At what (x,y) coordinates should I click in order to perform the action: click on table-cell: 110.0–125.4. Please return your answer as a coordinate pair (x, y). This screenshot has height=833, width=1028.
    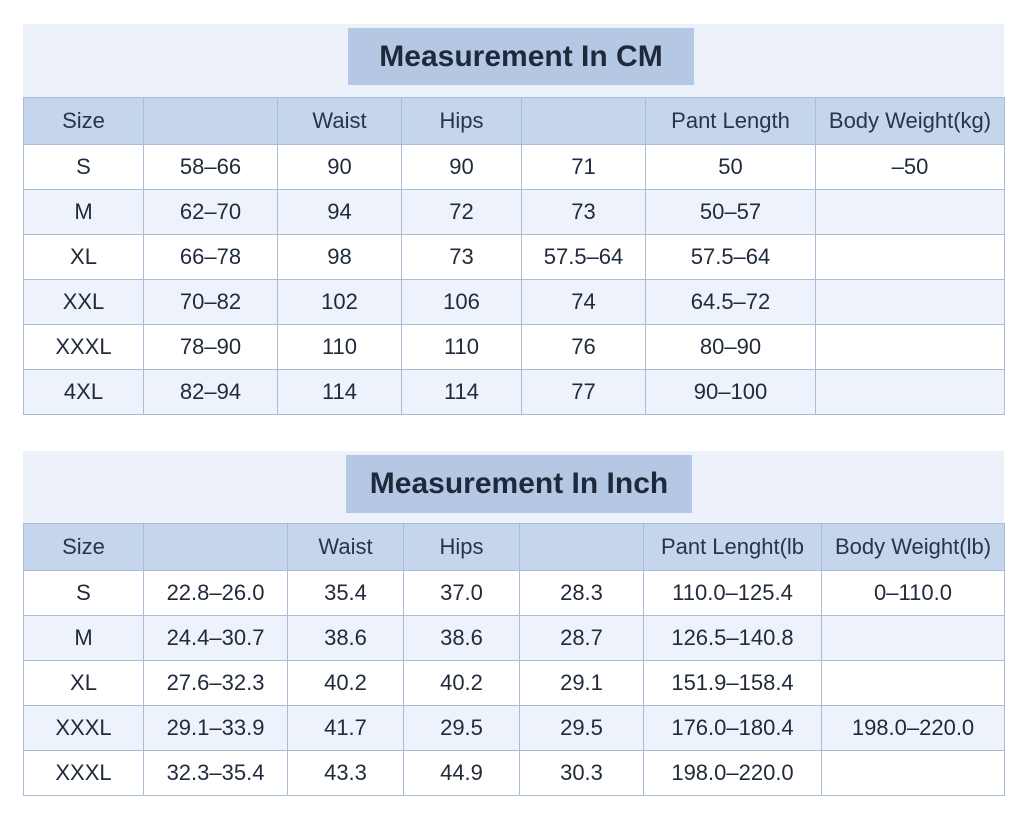
    Looking at the image, I should click on (732, 593).